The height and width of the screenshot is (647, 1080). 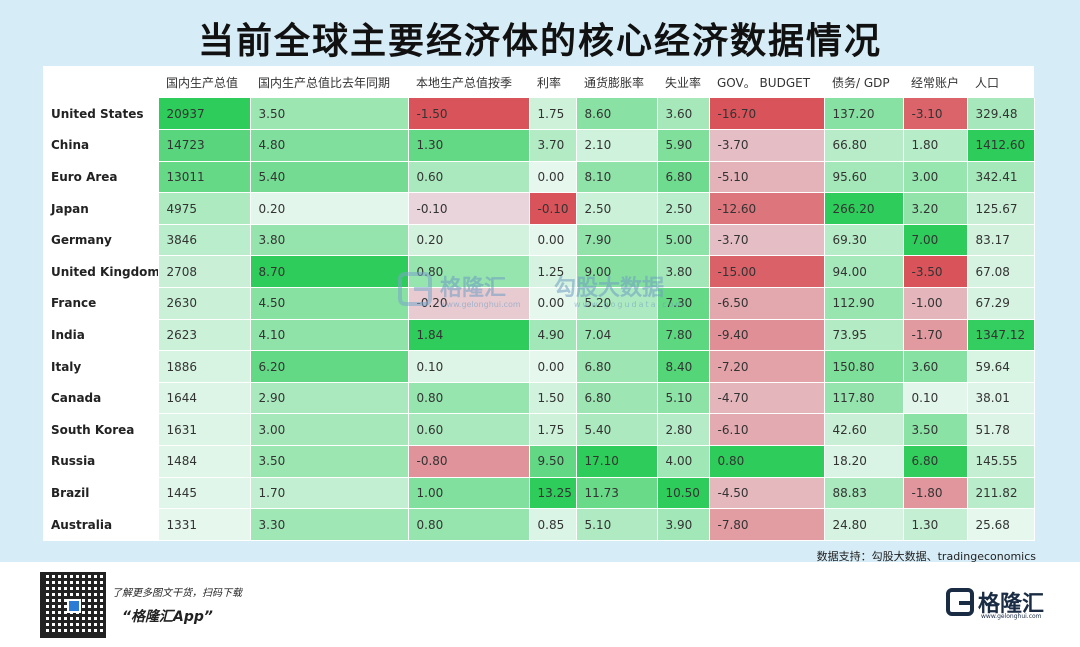 I want to click on table-cell: 2708, so click(x=204, y=272).